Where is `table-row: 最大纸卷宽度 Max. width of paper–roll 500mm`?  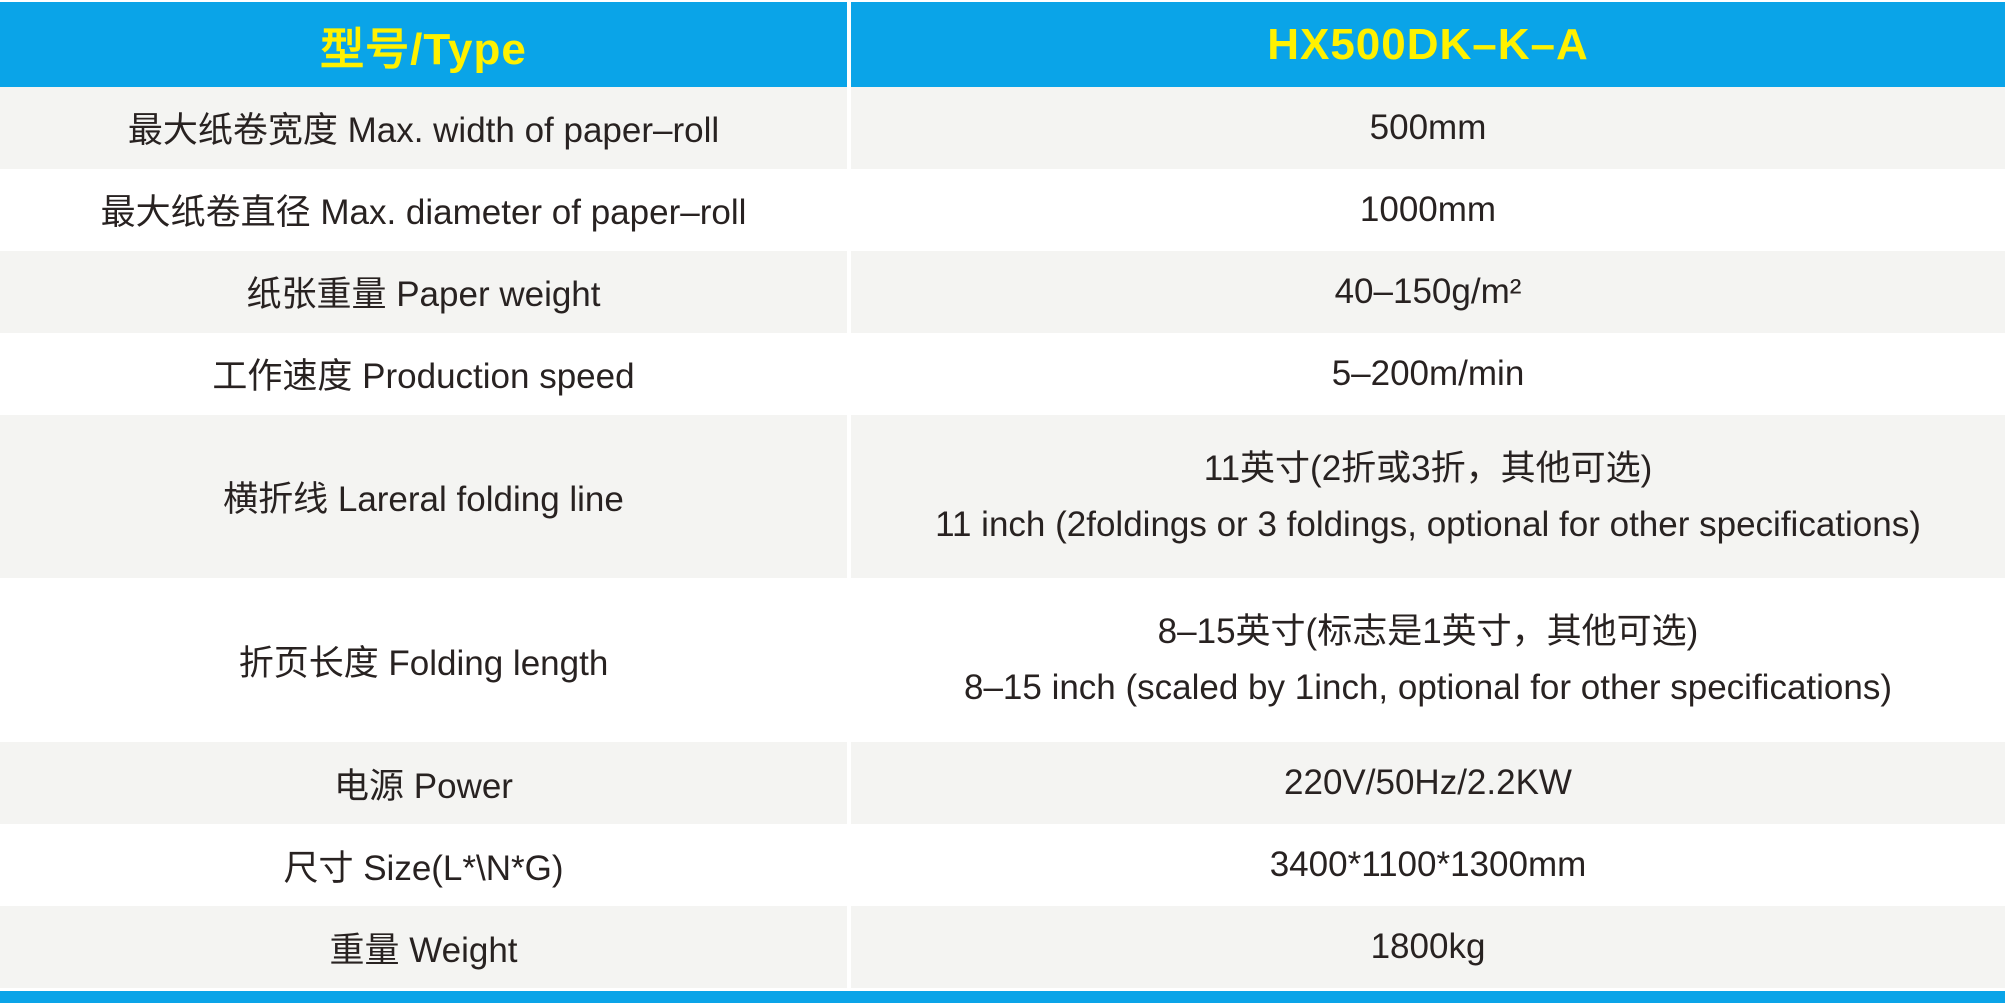 table-row: 最大纸卷宽度 Max. width of paper–roll 500mm is located at coordinates (1002, 128).